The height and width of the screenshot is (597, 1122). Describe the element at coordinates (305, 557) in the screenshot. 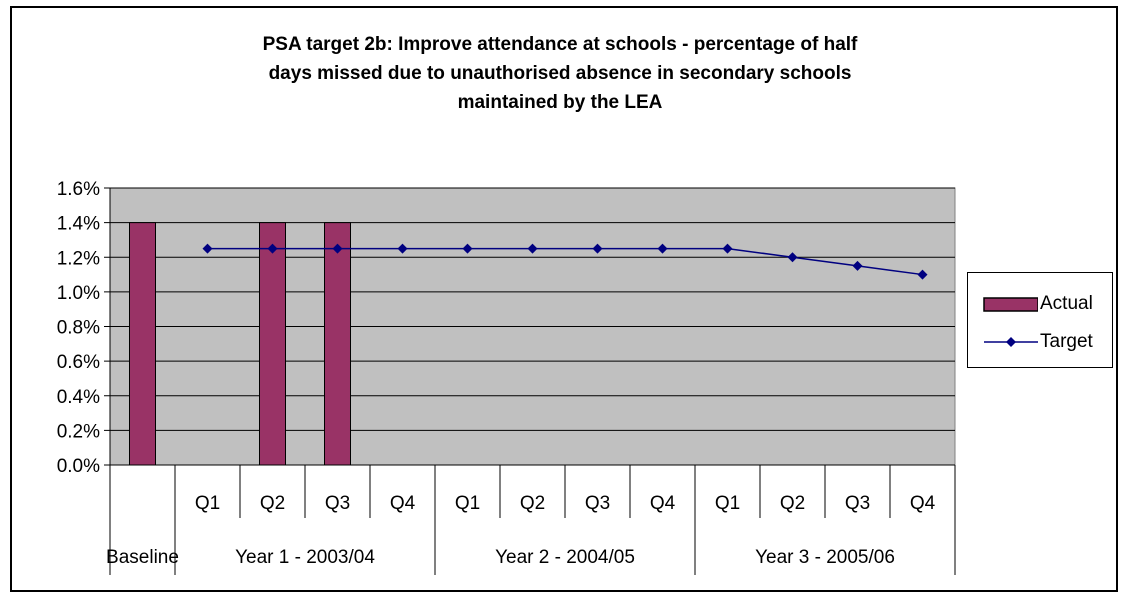

I see `x-group-label: Year 1 - 2003/04` at that location.